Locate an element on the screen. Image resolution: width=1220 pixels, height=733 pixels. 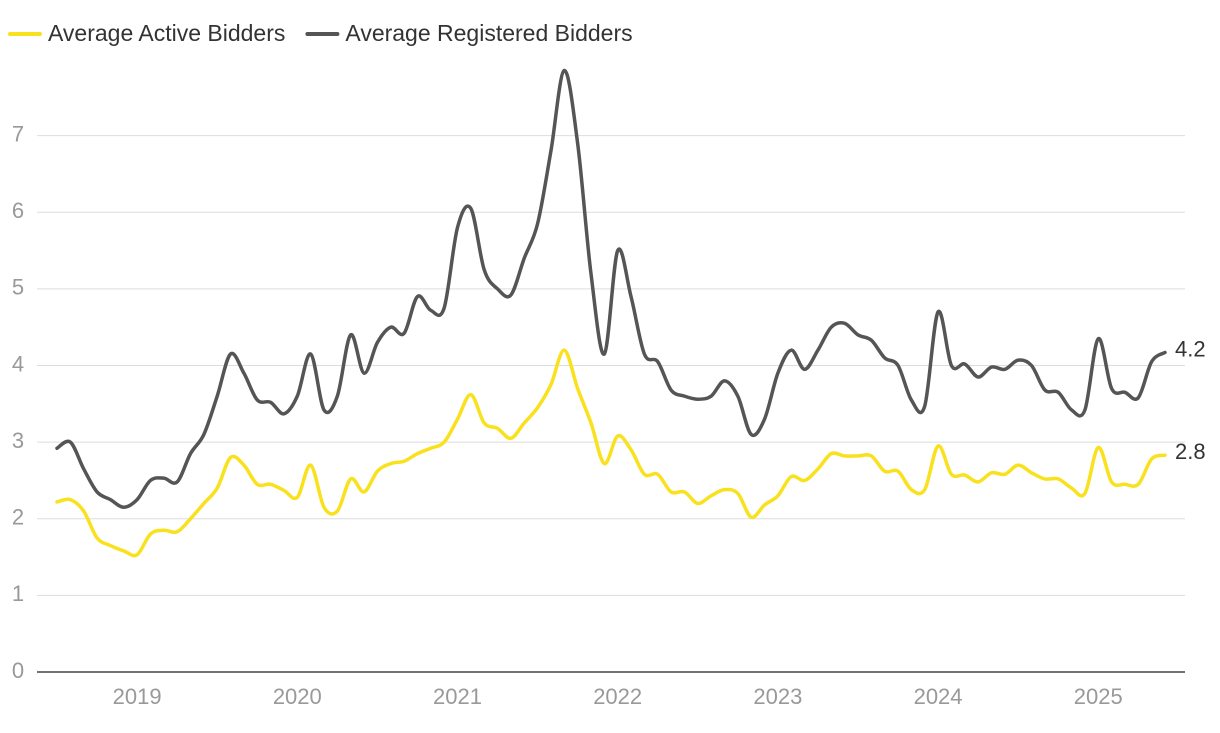
y-tick-label: 6 is located at coordinates (18, 210).